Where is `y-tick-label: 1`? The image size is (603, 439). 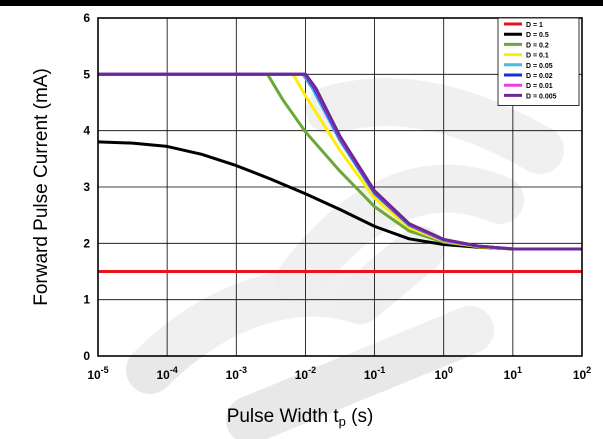 y-tick-label: 1 is located at coordinates (86, 300).